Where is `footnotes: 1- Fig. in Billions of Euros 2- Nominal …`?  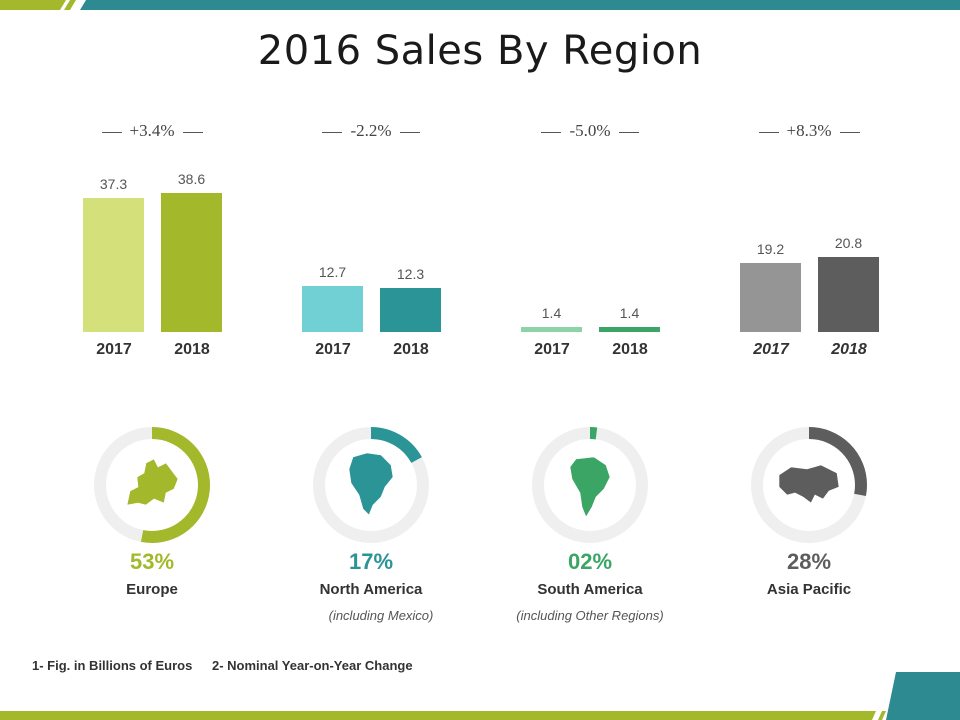
footnotes: 1- Fig. in Billions of Euros 2- Nominal … is located at coordinates (230, 665).